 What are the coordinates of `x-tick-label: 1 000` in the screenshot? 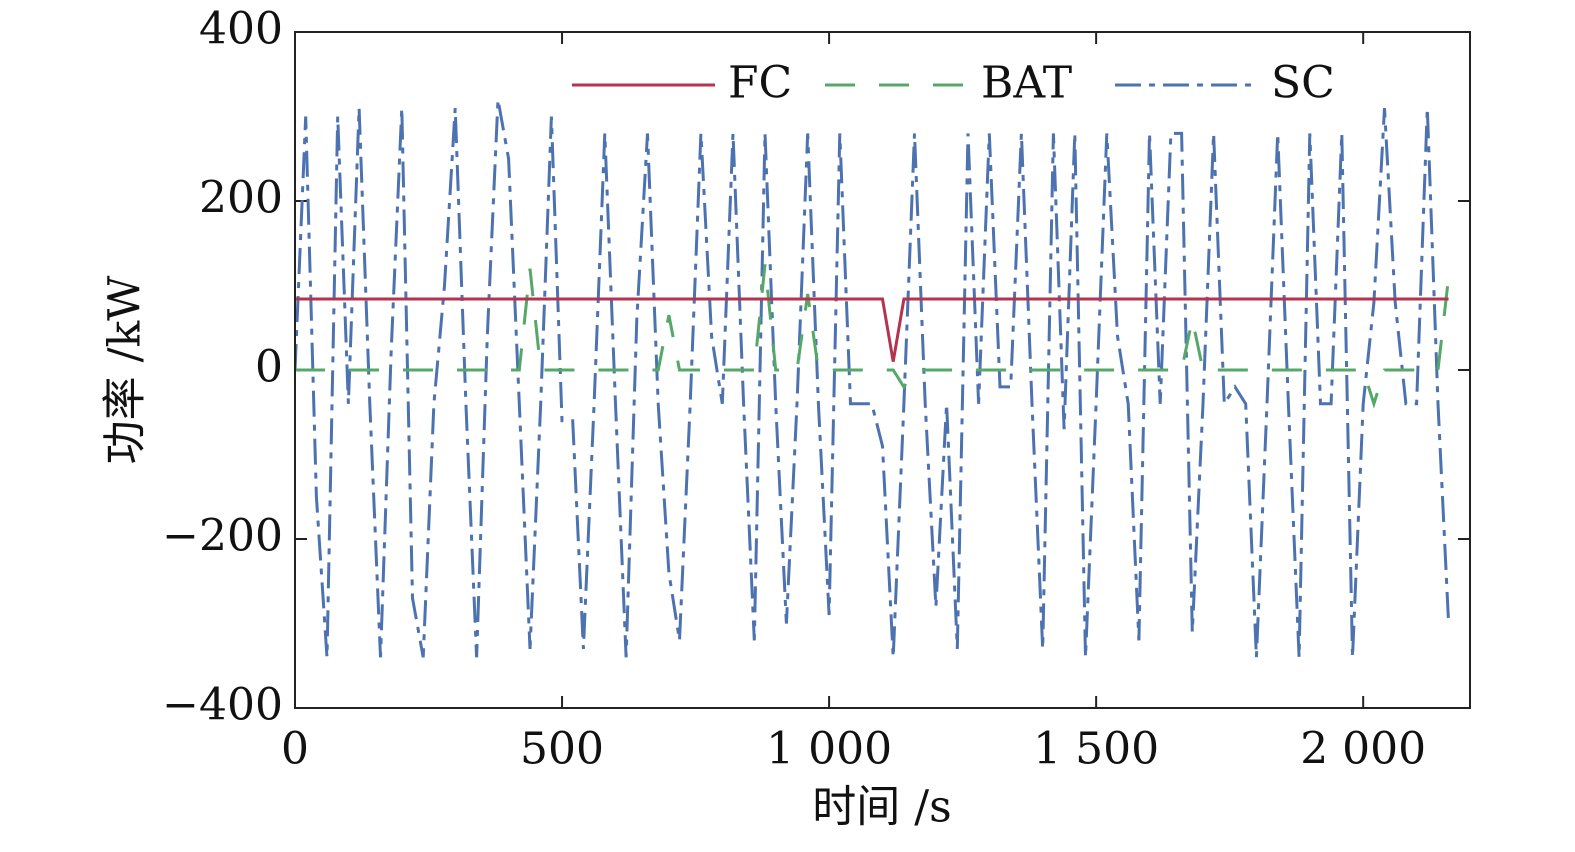 It's located at (829, 749).